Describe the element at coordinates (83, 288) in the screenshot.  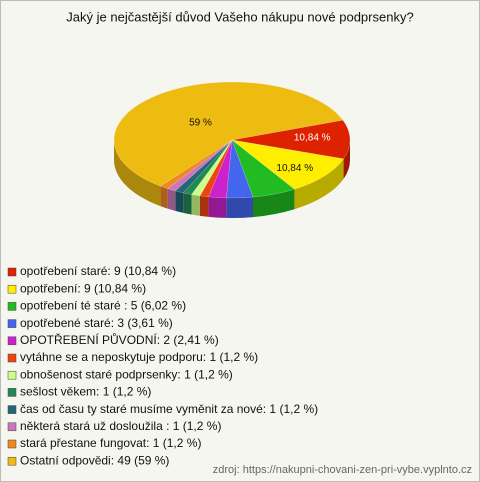
I see `legend-label: opotřebení: 9 (10,84 %)` at that location.